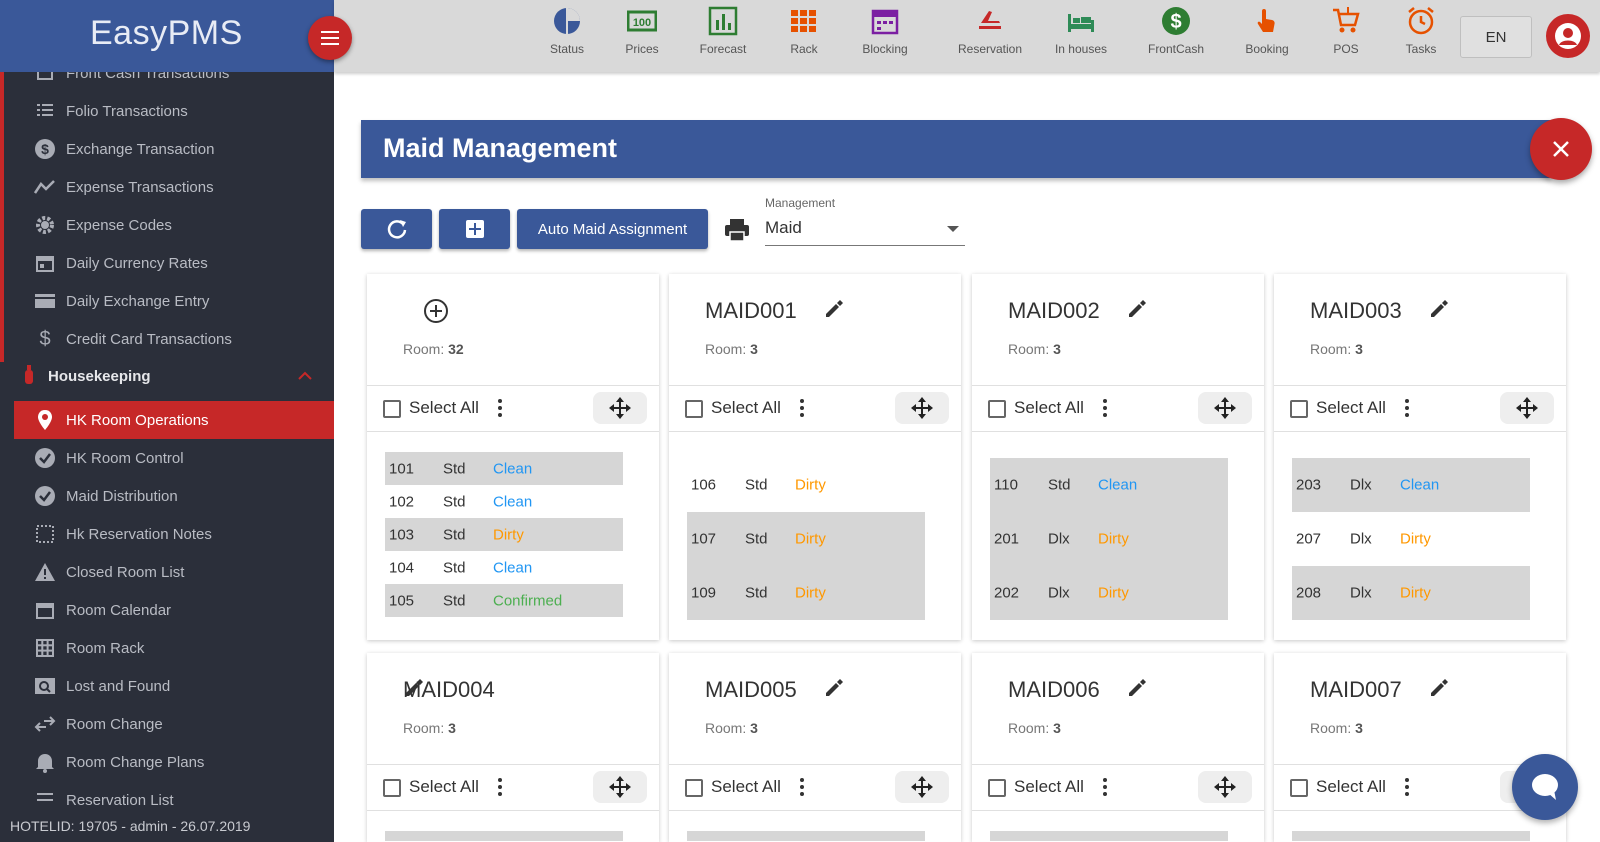 Image resolution: width=1600 pixels, height=842 pixels. I want to click on room-row: 207 Dlx Dirty, so click(1411, 539).